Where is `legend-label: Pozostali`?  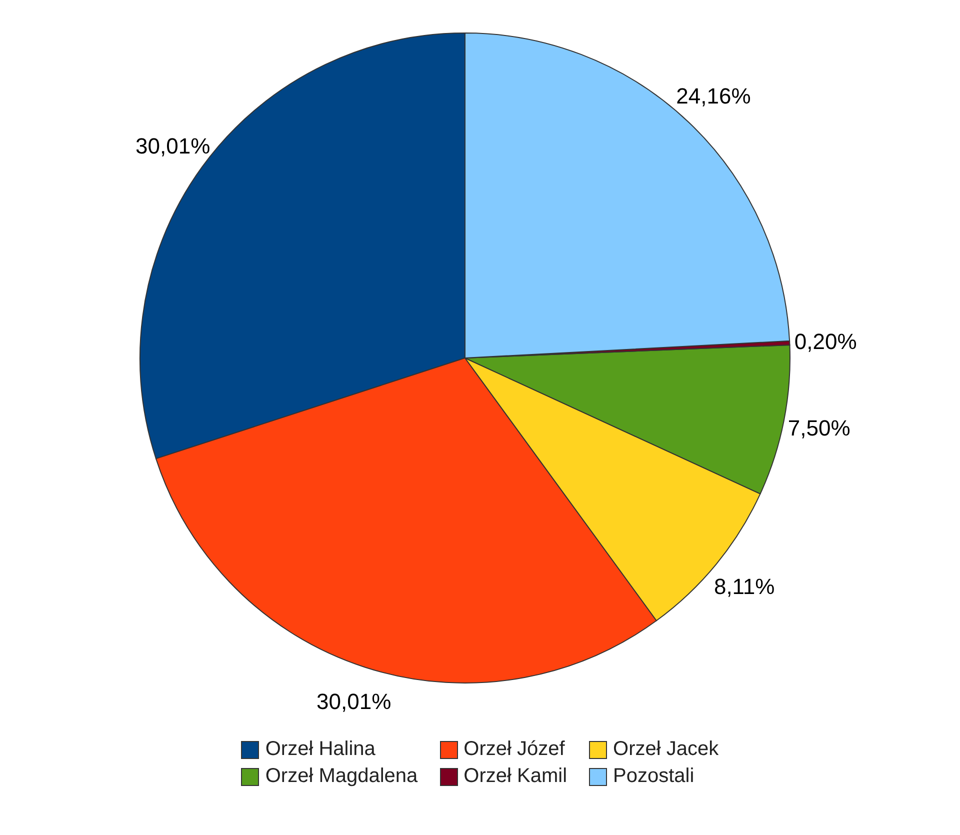 legend-label: Pozostali is located at coordinates (653, 776).